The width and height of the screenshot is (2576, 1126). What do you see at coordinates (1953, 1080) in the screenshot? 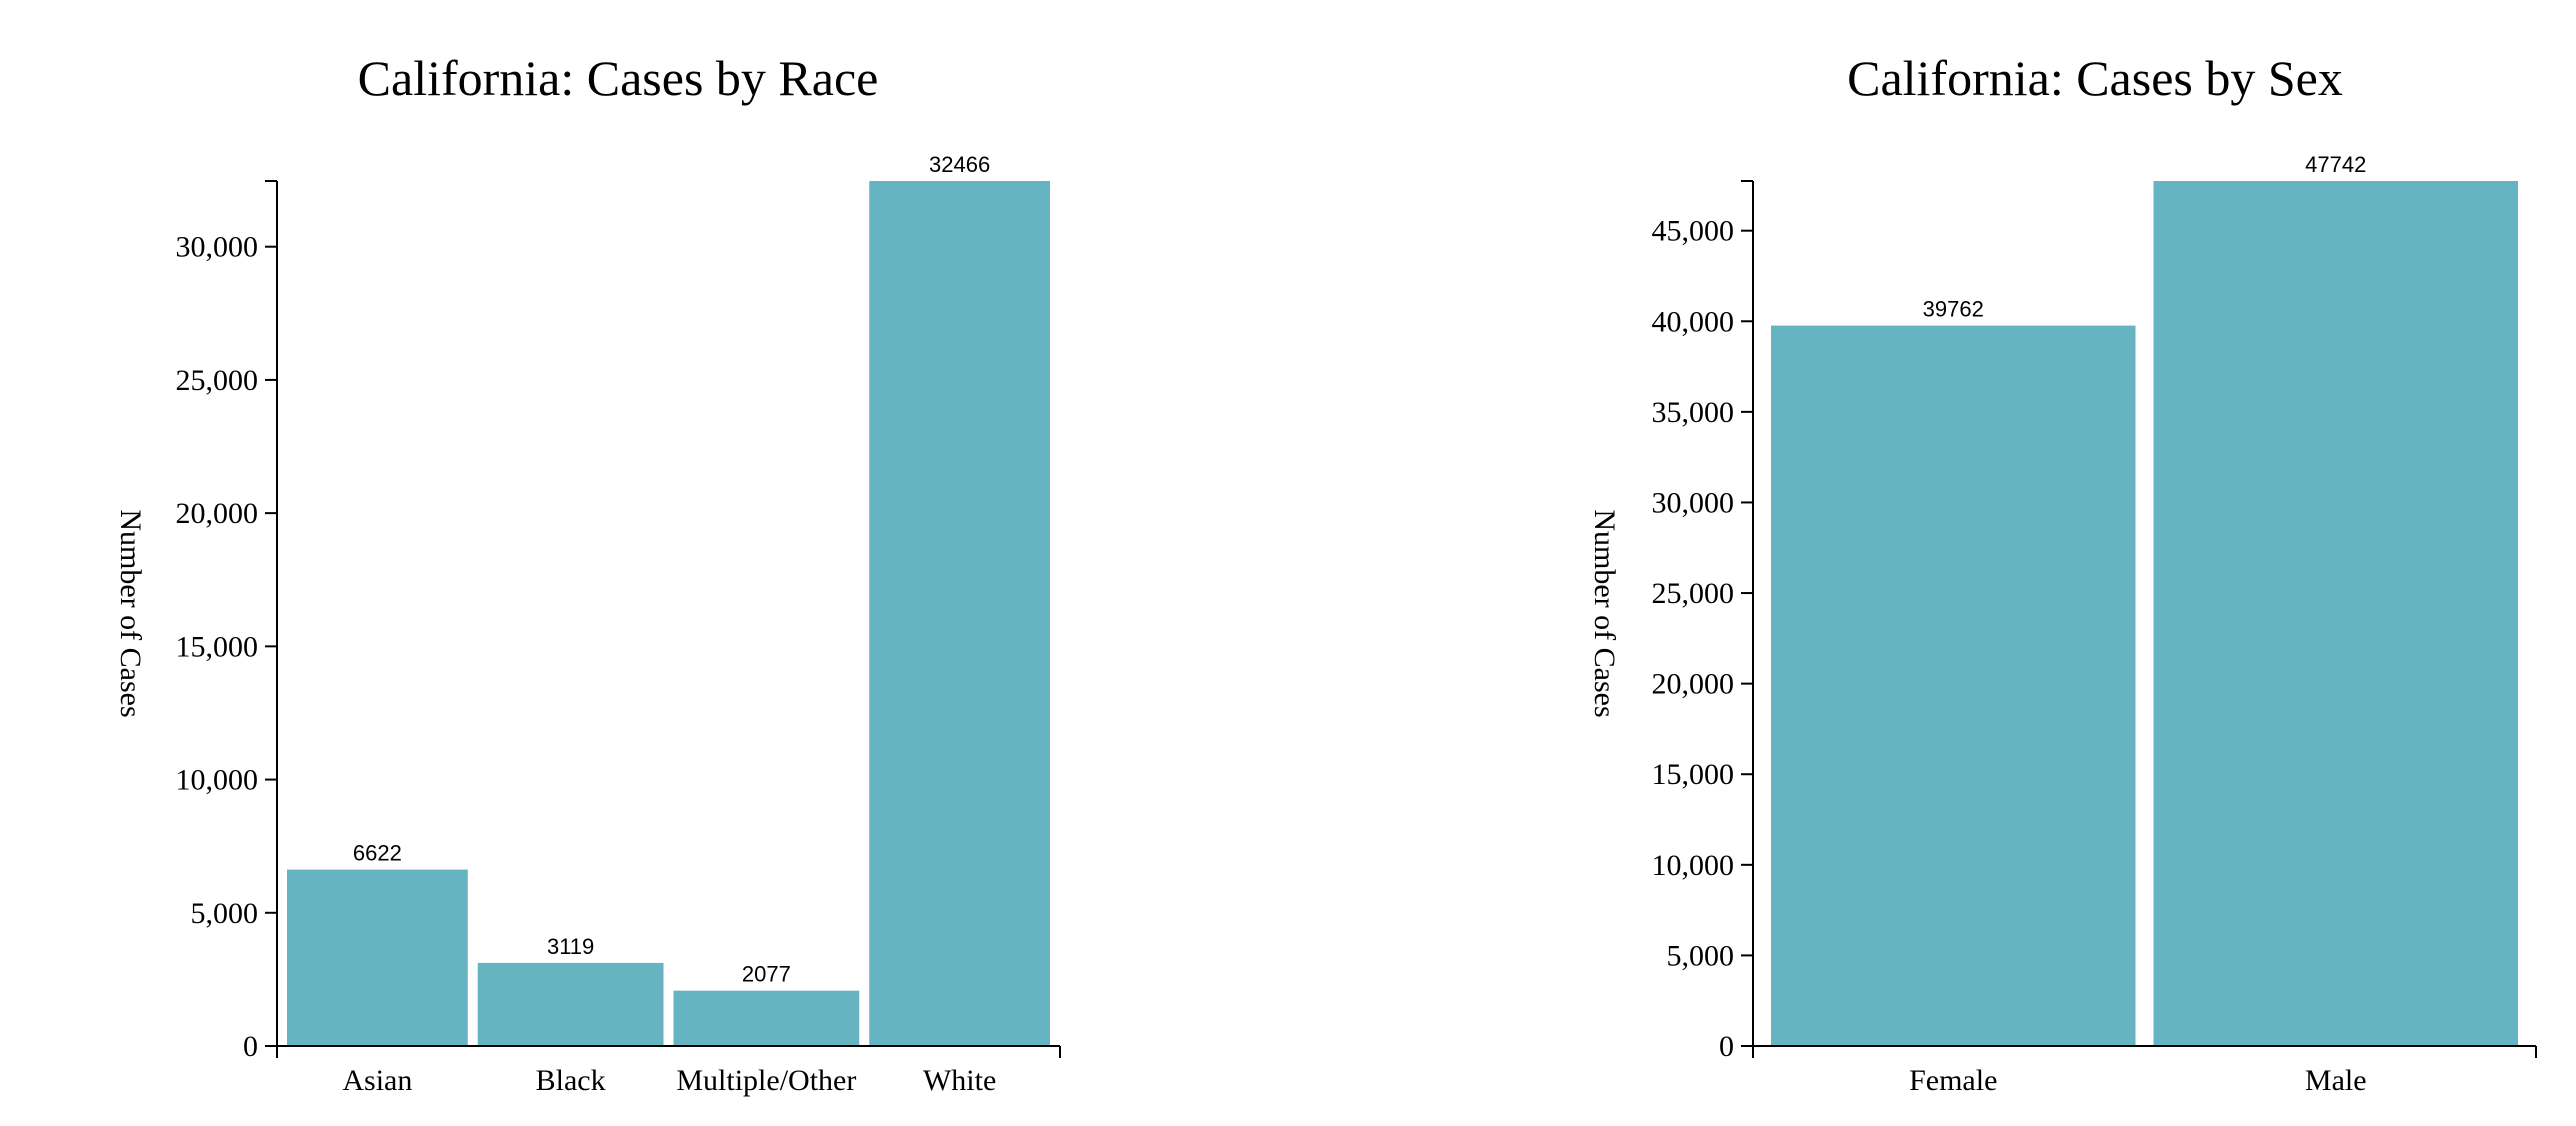
I see `x-tick-label: Female` at bounding box center [1953, 1080].